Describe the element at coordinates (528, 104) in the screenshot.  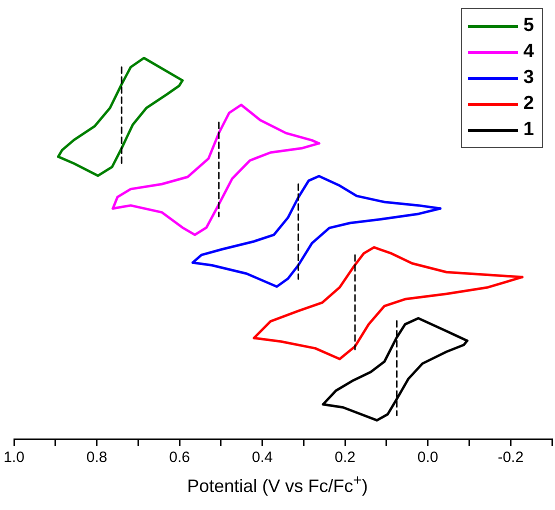
I see `legend-label: 2` at that location.